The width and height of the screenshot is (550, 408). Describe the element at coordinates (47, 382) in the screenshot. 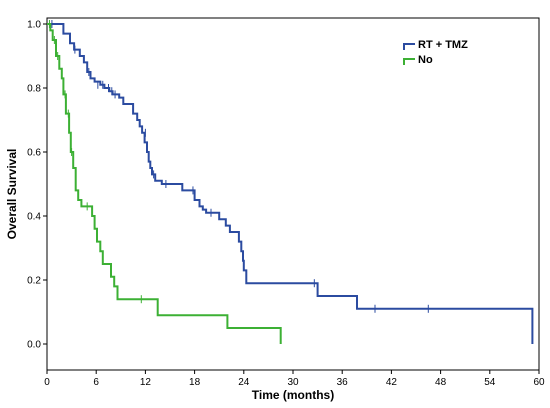

I see `x-tick-label: 0` at that location.